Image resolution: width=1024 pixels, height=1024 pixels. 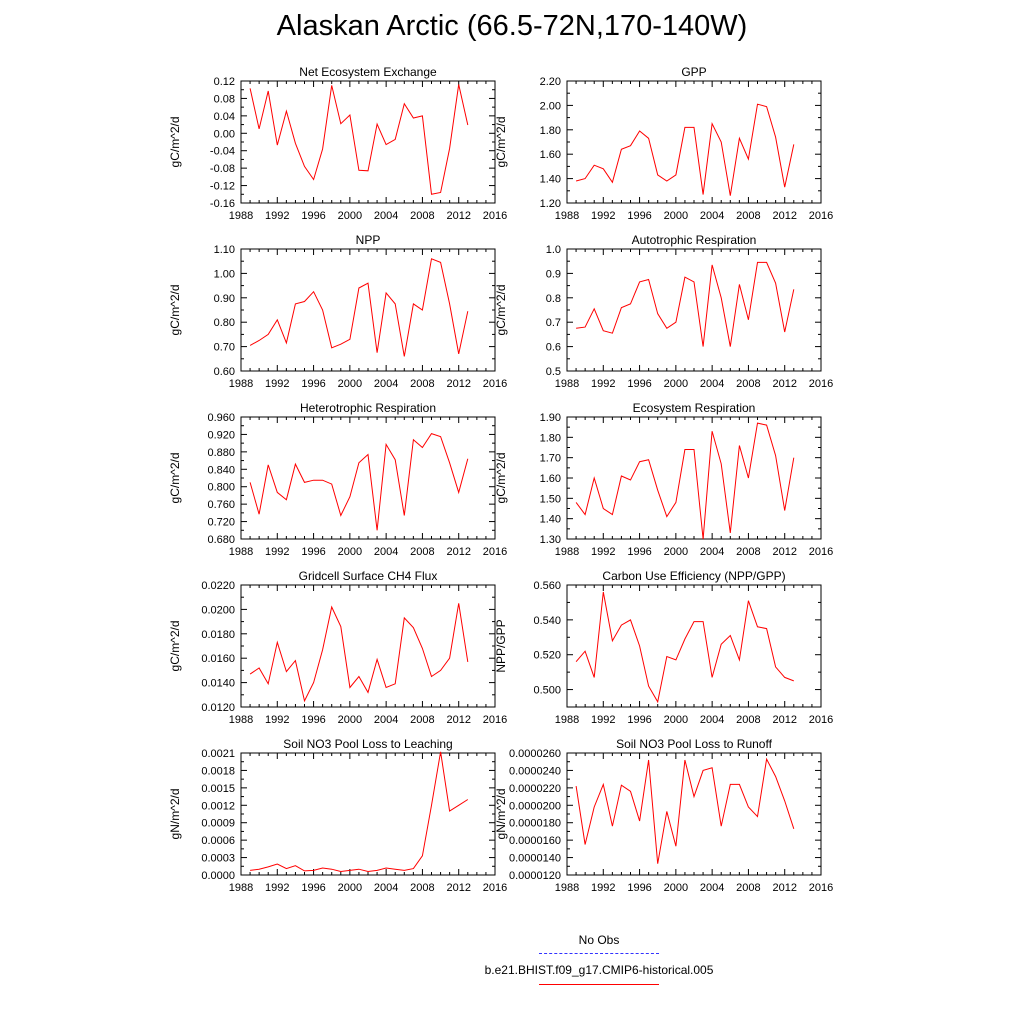 What do you see at coordinates (218, 771) in the screenshot?
I see `y-tick-label: 0.0018` at bounding box center [218, 771].